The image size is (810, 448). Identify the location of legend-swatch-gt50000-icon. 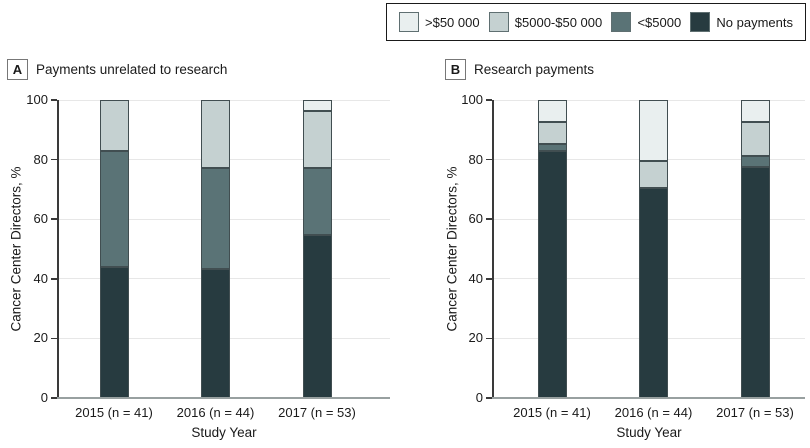
(409, 22).